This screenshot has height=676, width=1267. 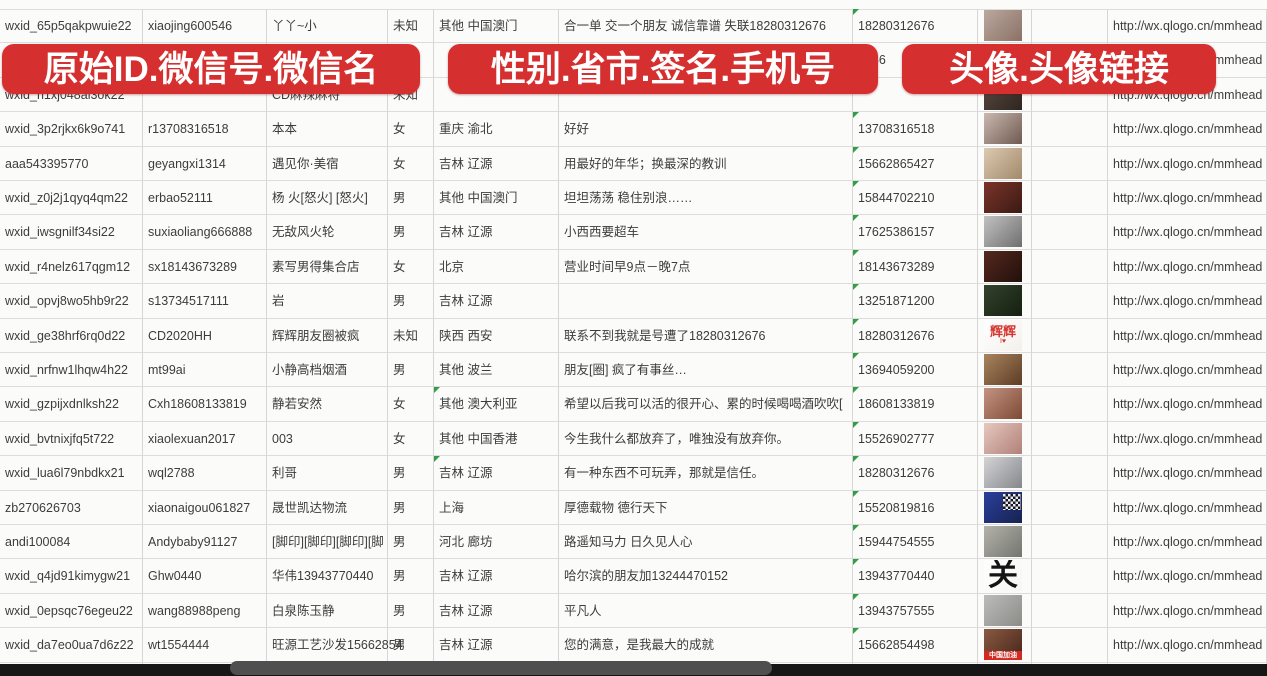 What do you see at coordinates (706, 404) in the screenshot?
I see `cell-signature: 希望以后我可以活的很开心、累的时候喝喝酒吹吹[` at bounding box center [706, 404].